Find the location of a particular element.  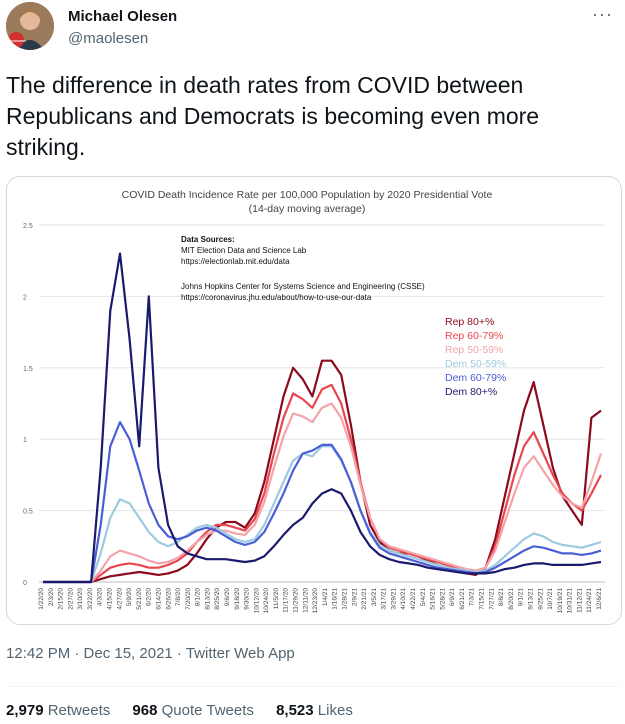

chart-subtitle: (14-day moving average) is located at coordinates (307, 209).